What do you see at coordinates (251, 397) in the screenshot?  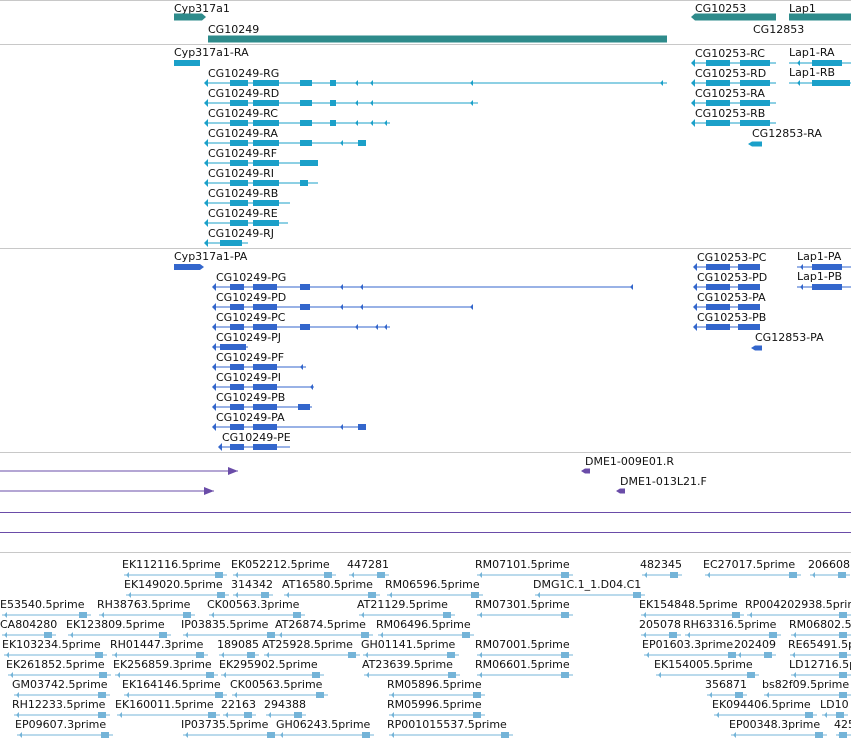 I see `protein-label-cg10249-pb: CG10249-PB` at bounding box center [251, 397].